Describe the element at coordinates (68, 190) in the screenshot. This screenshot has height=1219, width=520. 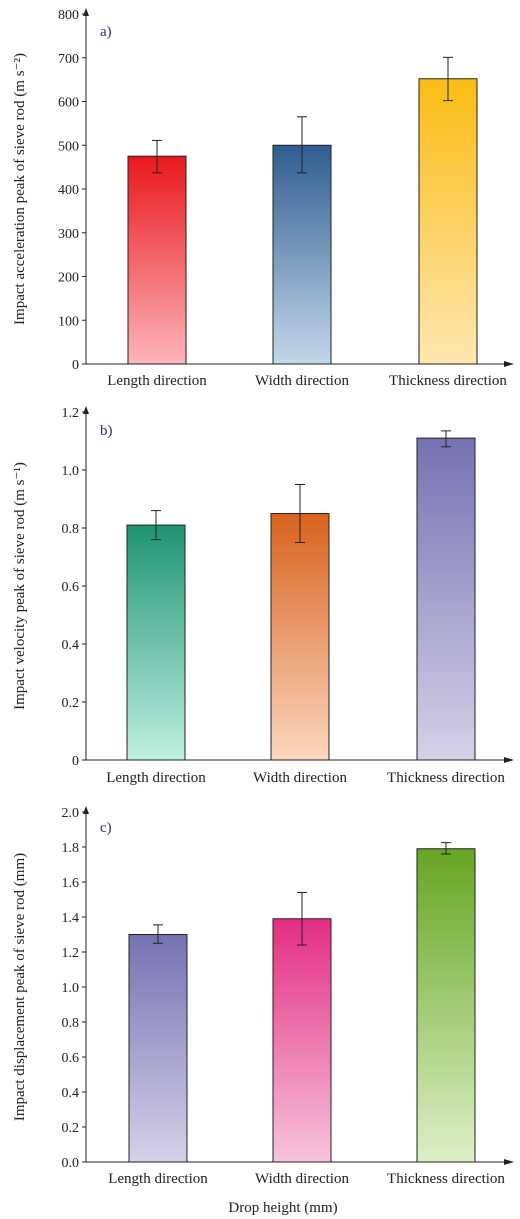
I see `y-tick-label: 400` at that location.